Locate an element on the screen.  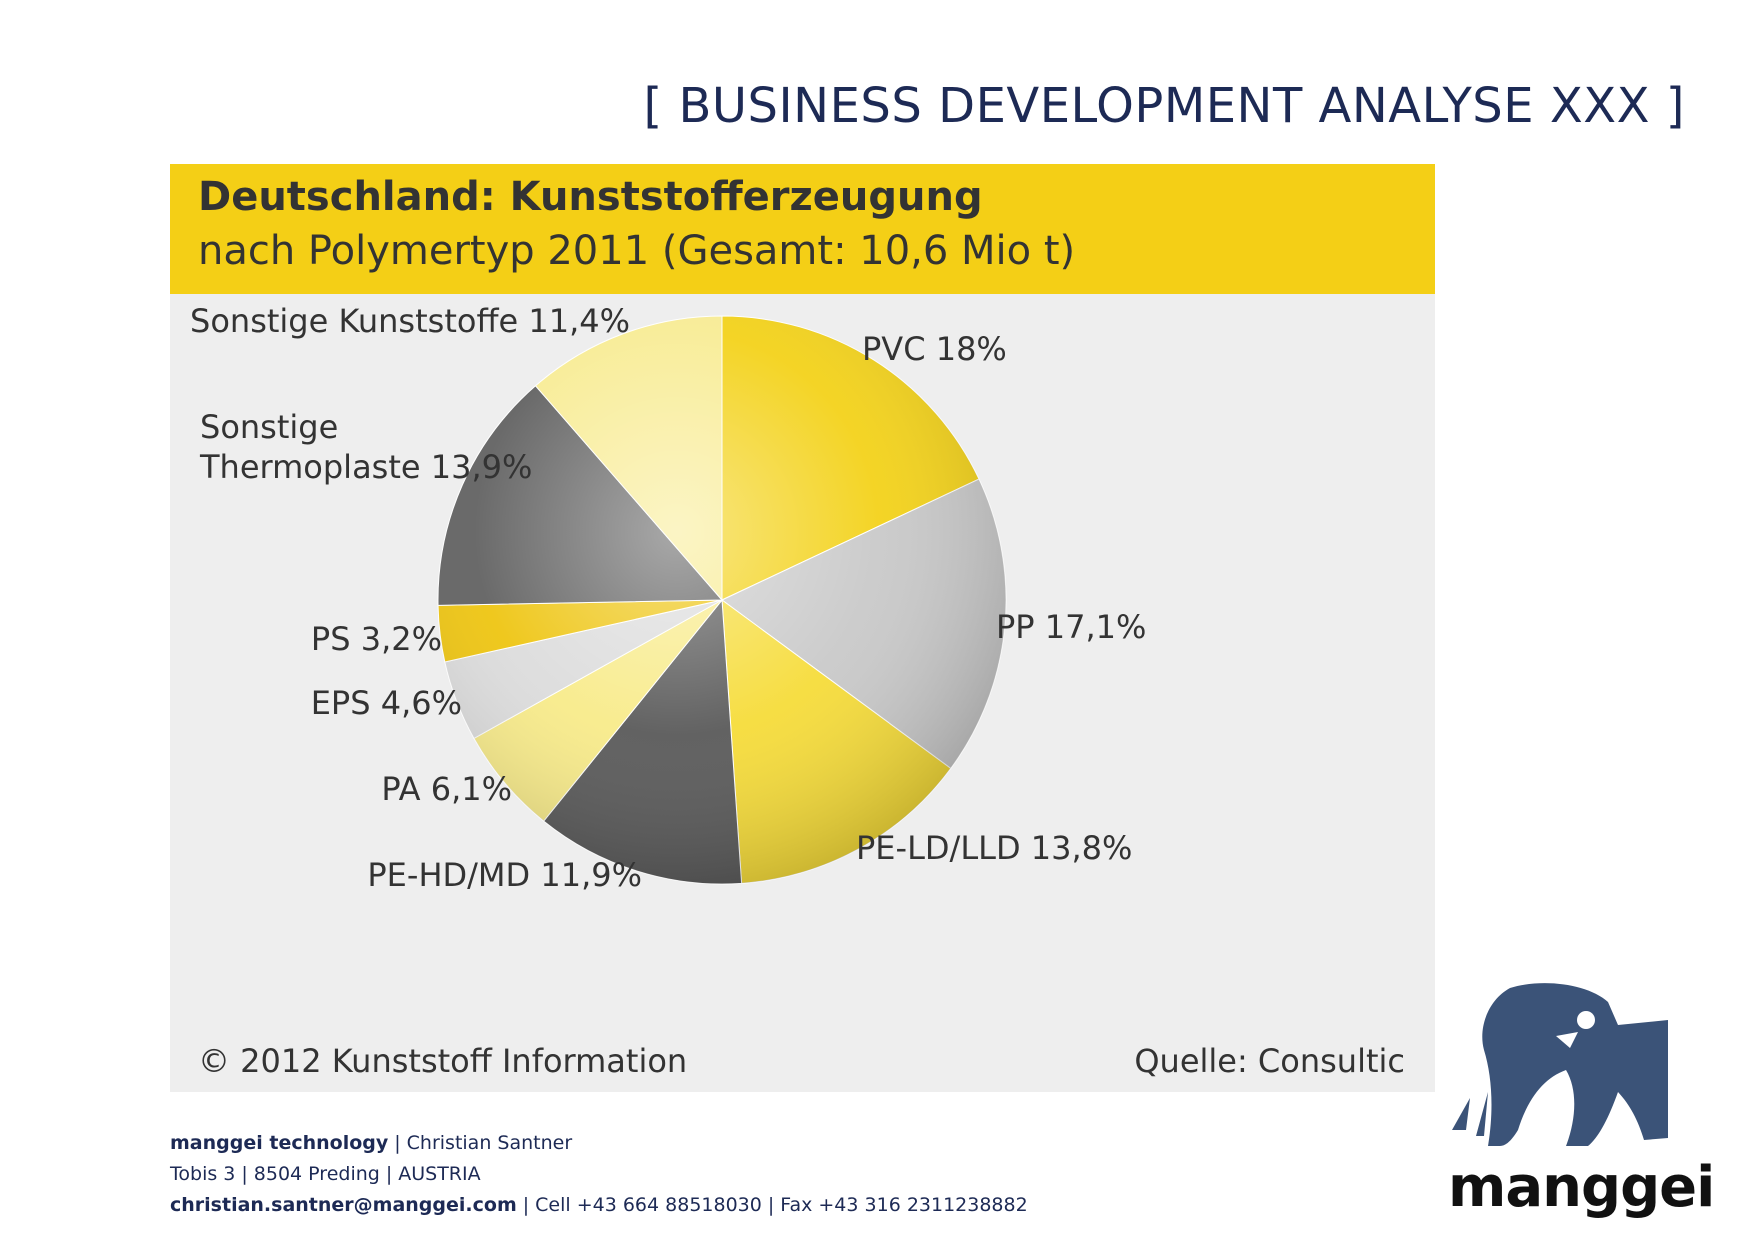
manggei-logo: manggei is located at coordinates (1581, 1100).